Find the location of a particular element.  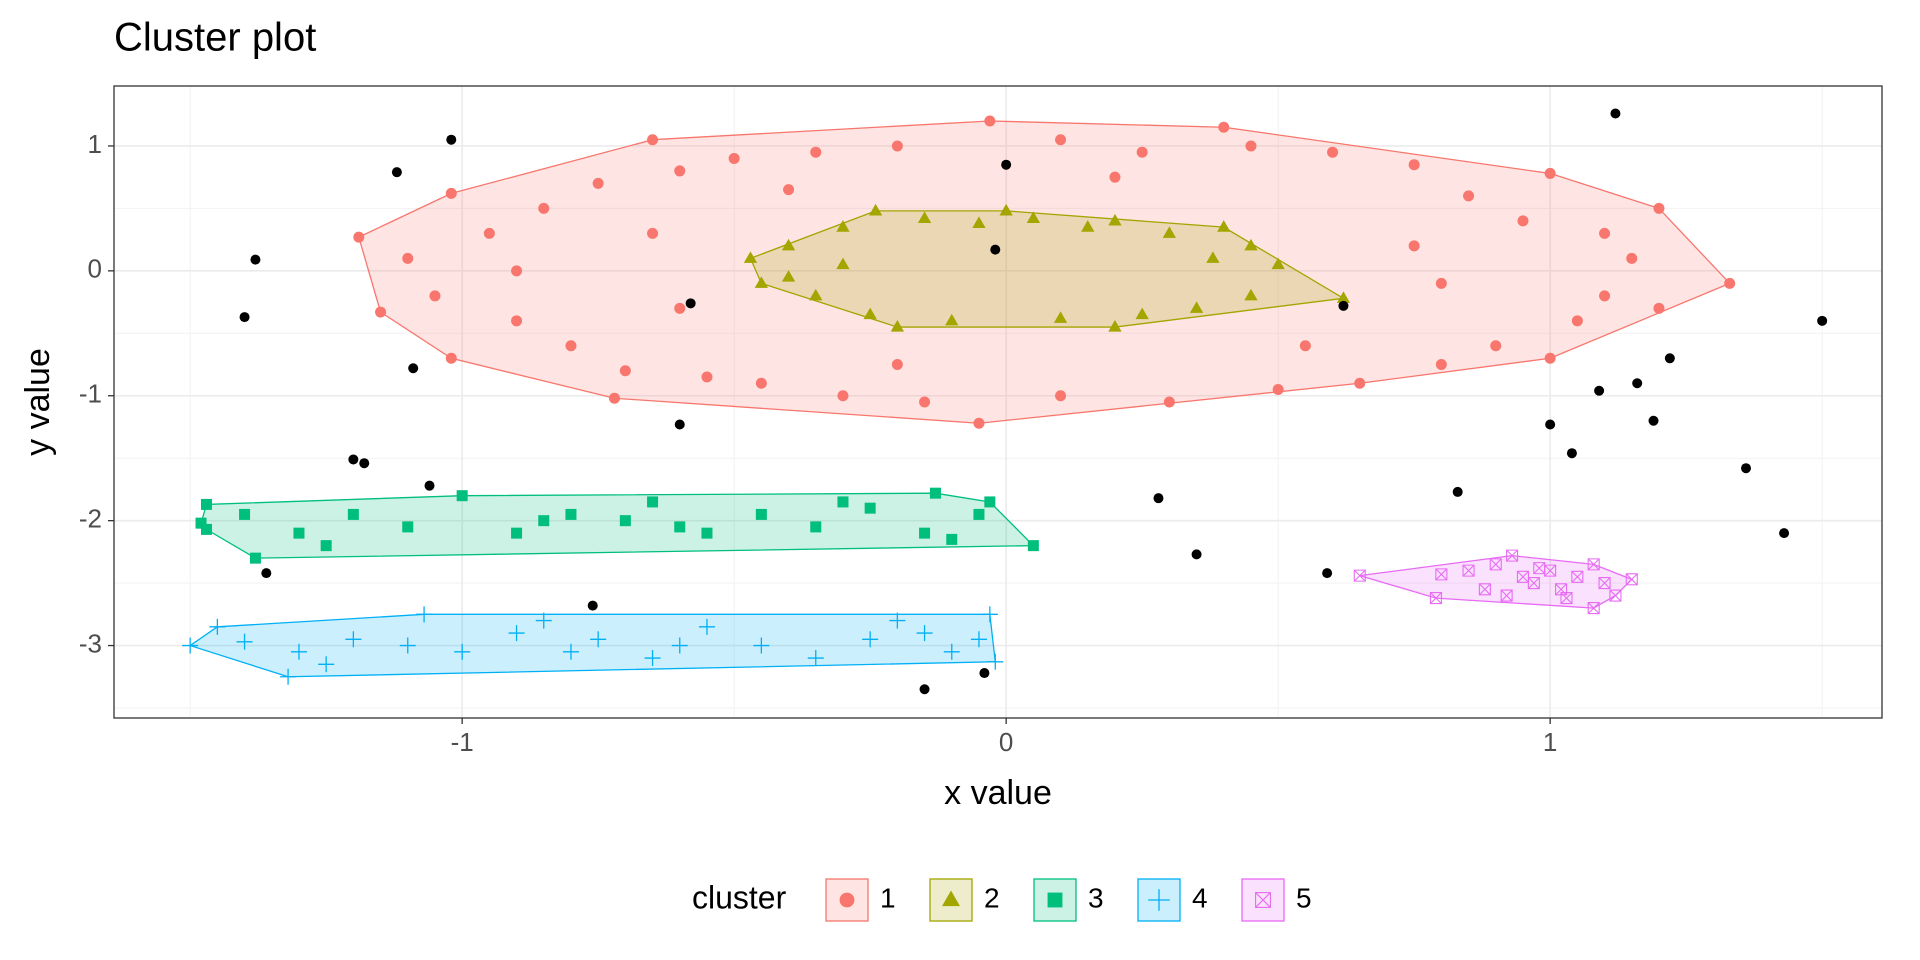

y-tick-label: -3 is located at coordinates (90, 643).